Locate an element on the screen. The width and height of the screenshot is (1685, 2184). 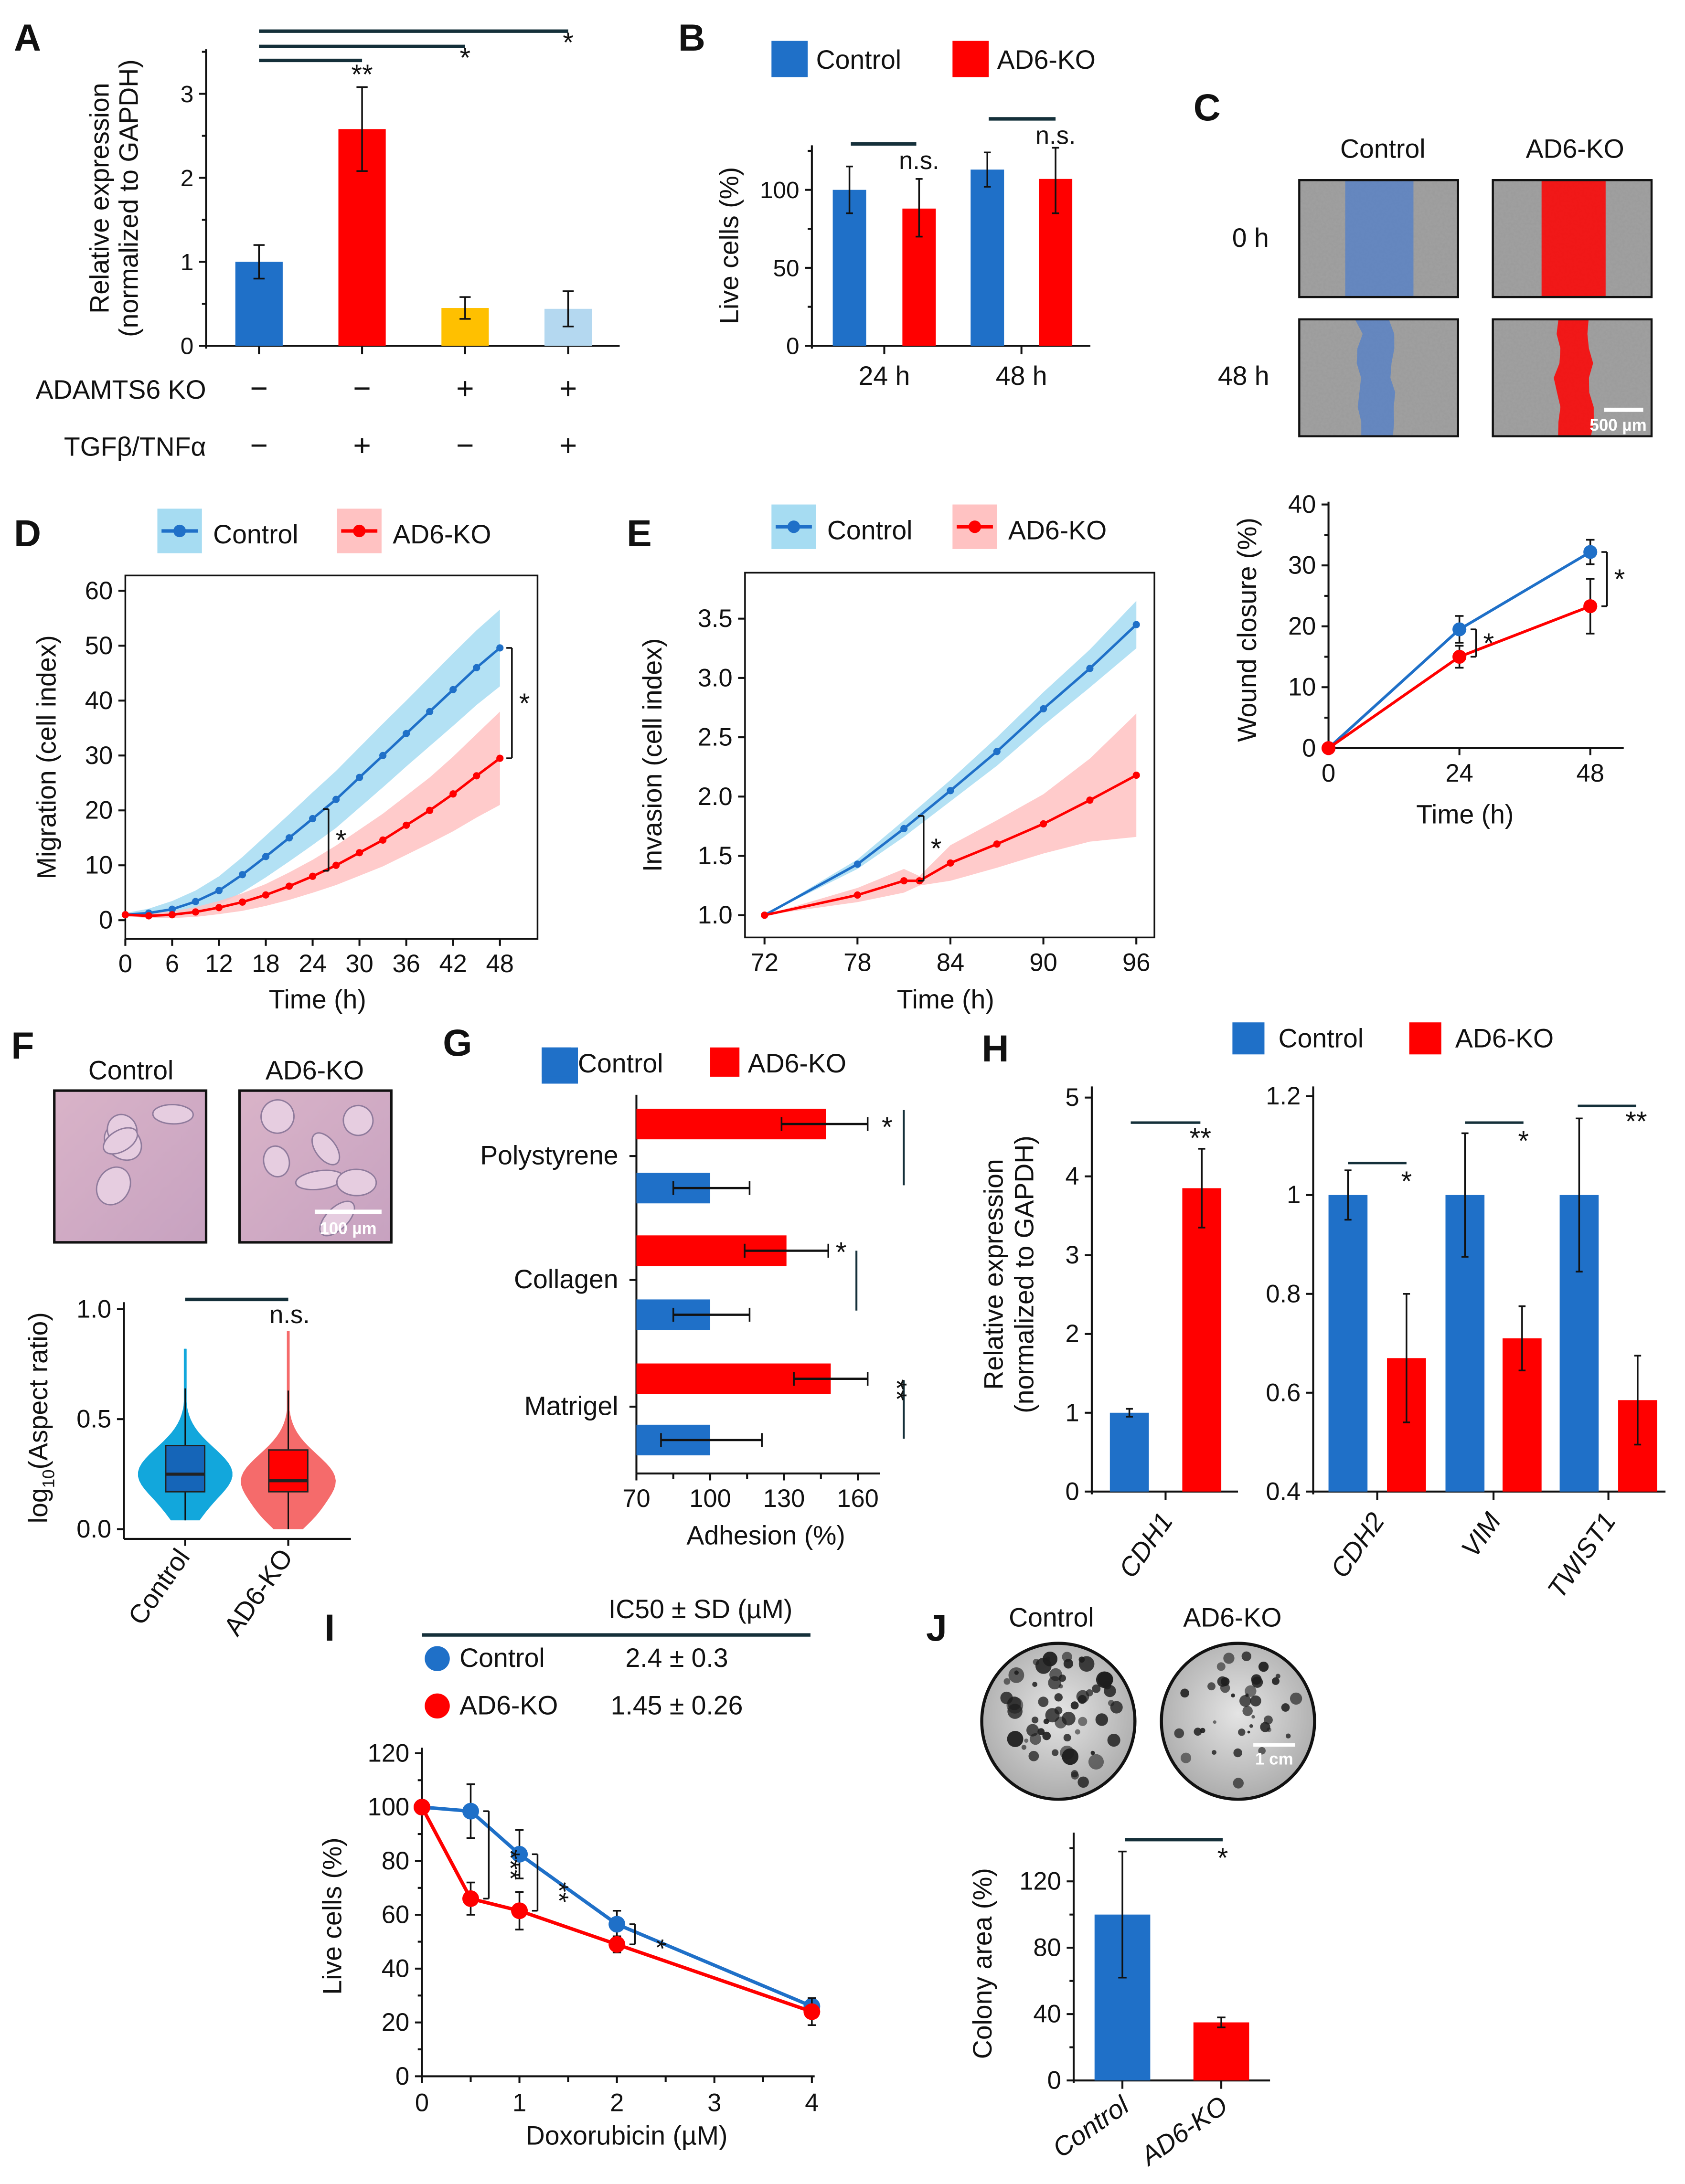
legend-control is located at coordinates (789, 59).